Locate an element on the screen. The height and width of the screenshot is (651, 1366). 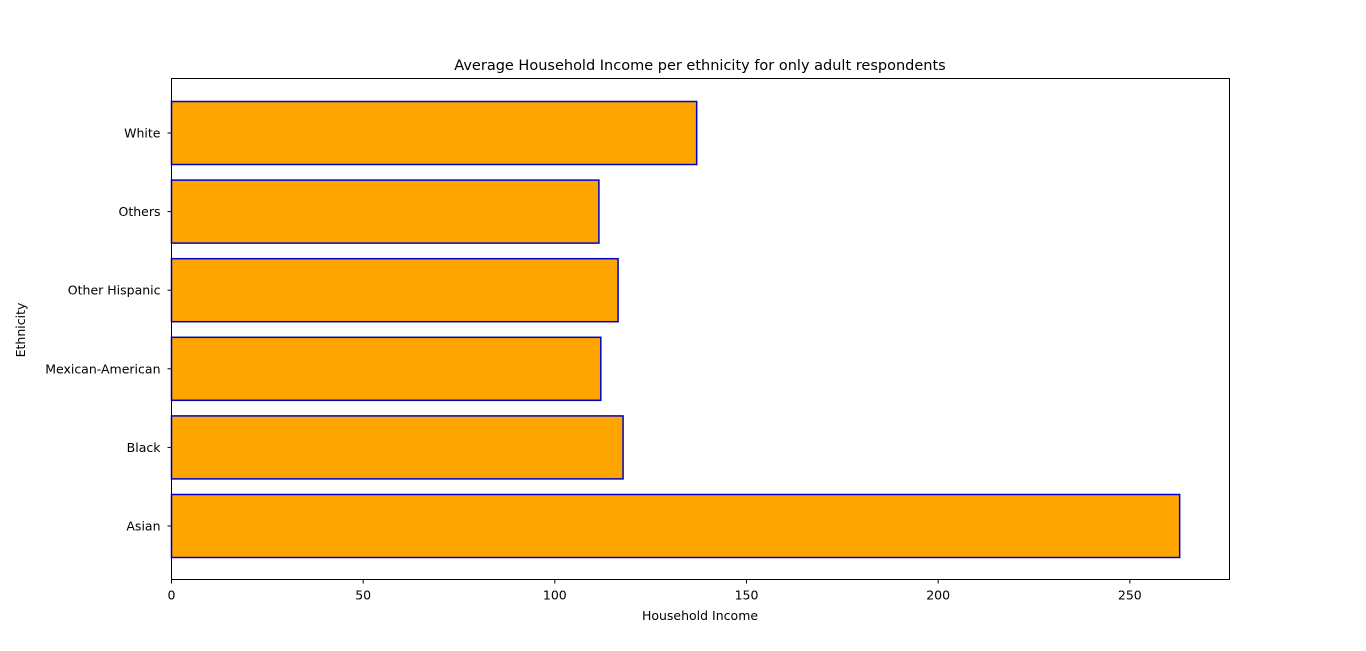
y-tick-label: White is located at coordinates (142, 133).